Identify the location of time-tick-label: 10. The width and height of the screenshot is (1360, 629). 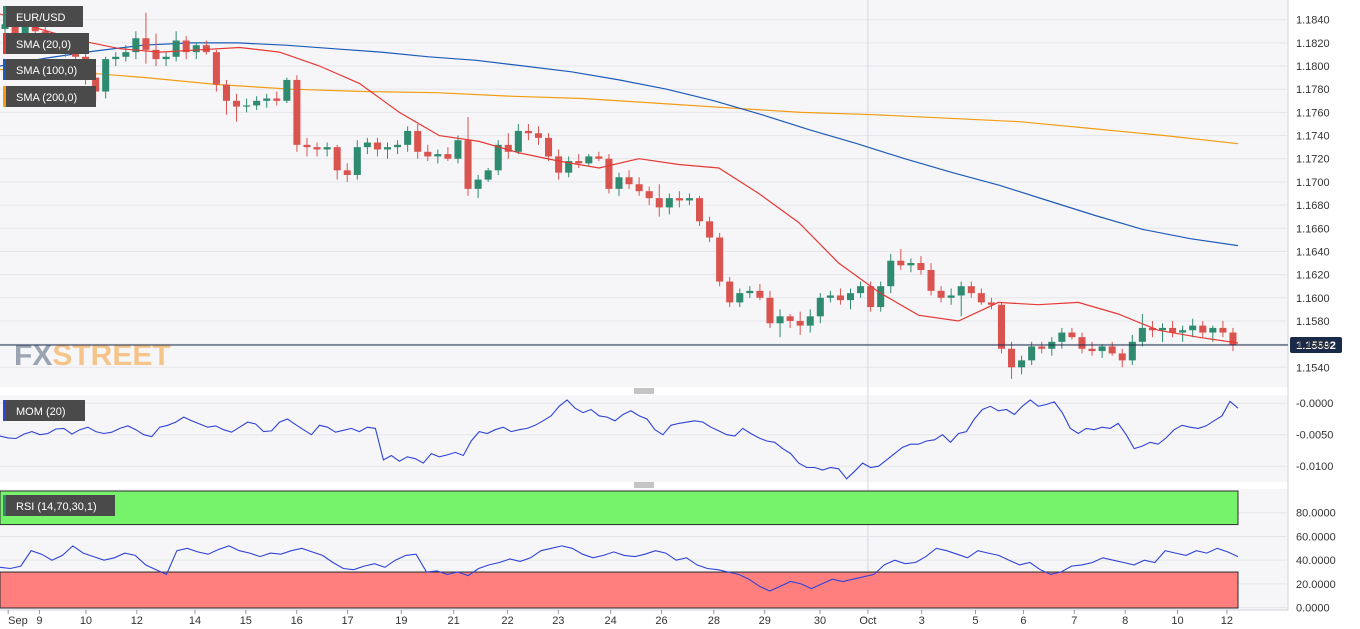
(1177, 621).